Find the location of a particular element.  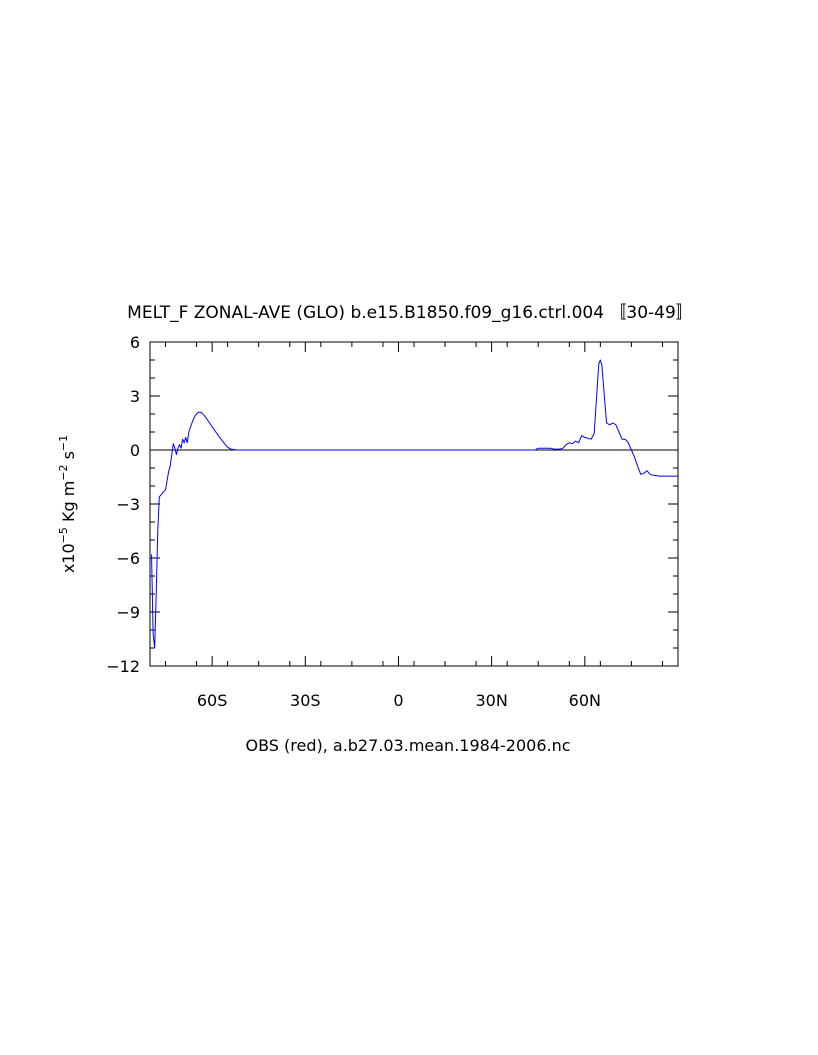

y-tick-label: 3 is located at coordinates (135, 396).